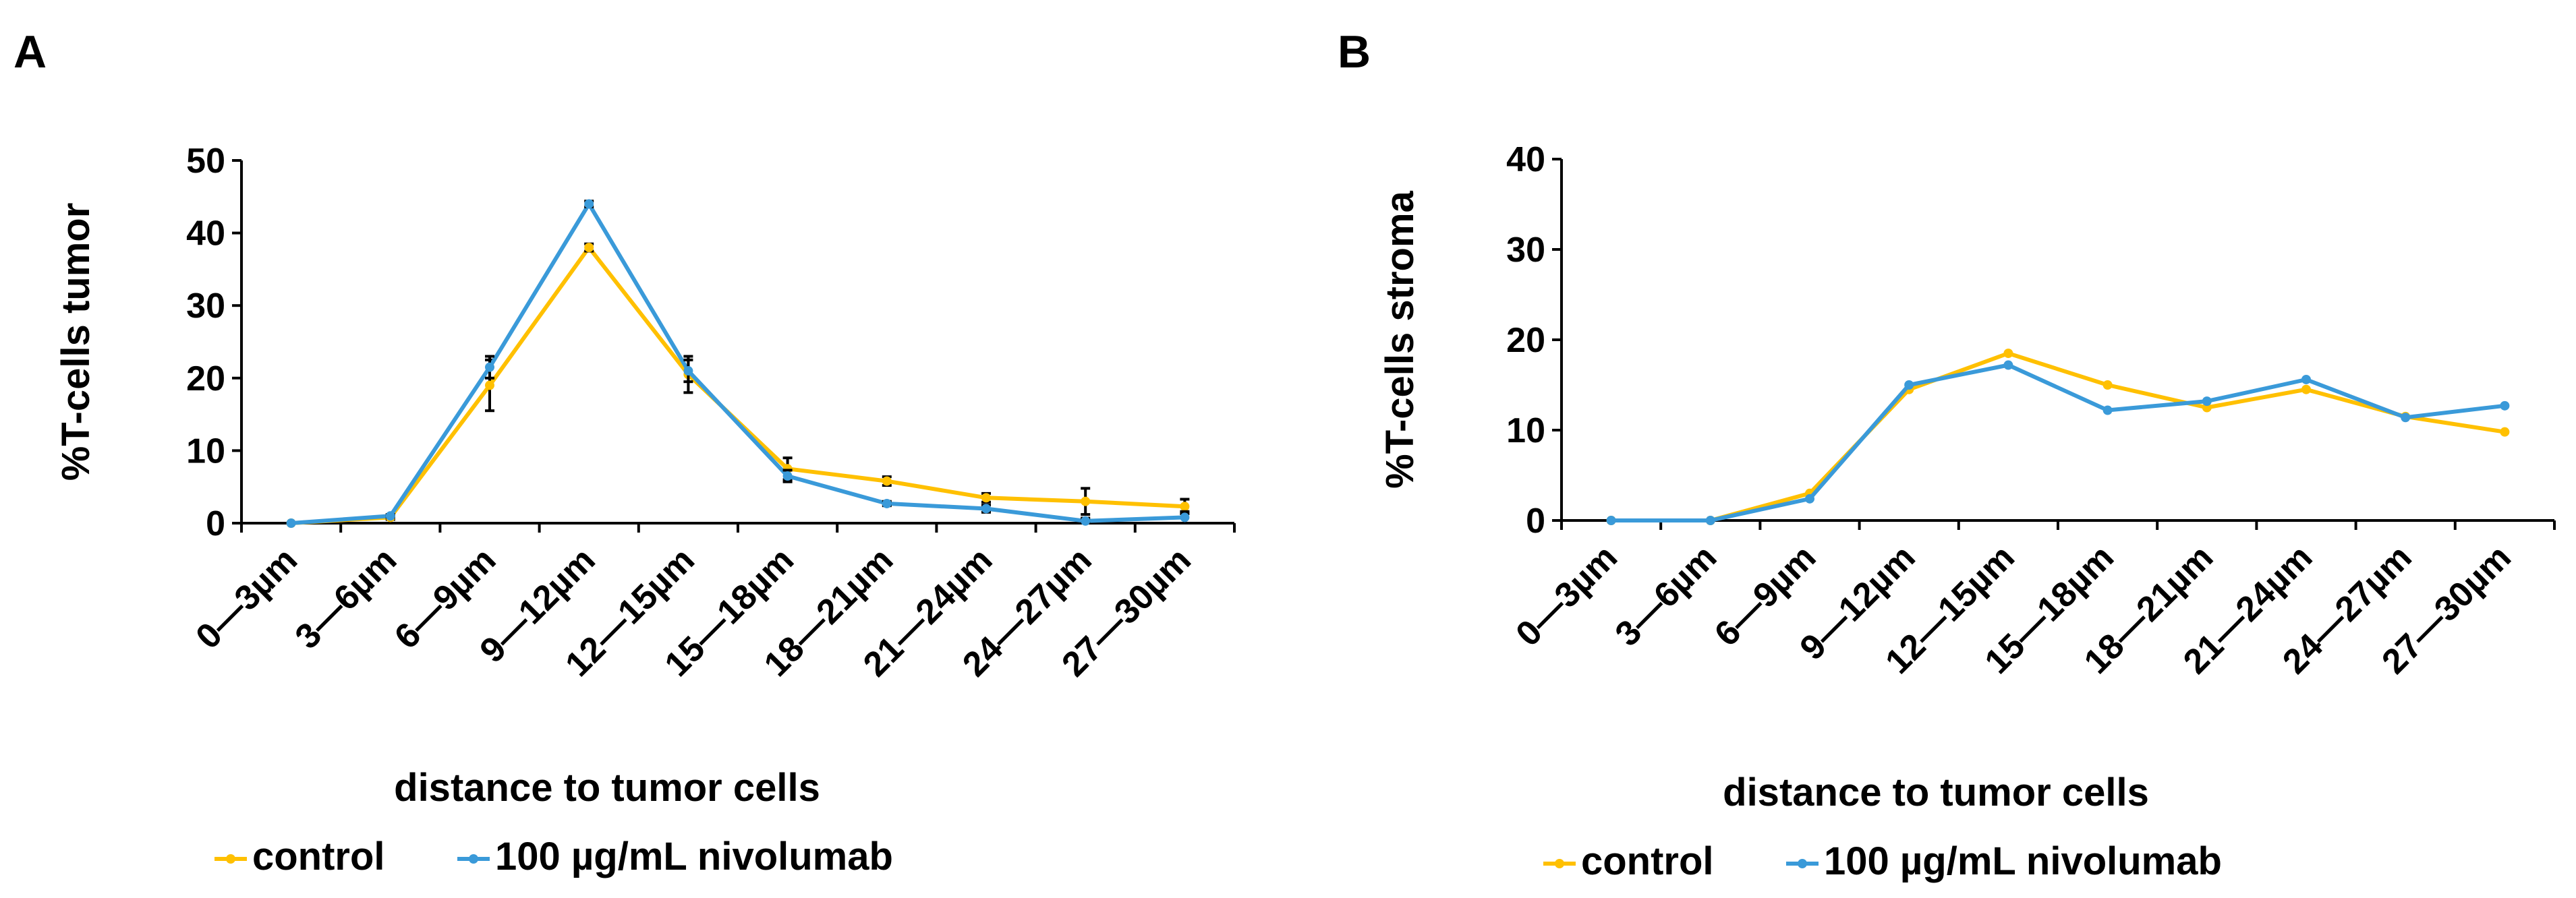 This screenshot has width=2576, height=898. What do you see at coordinates (76, 342) in the screenshot?
I see `y-axis-title: %T-cells tumor` at bounding box center [76, 342].